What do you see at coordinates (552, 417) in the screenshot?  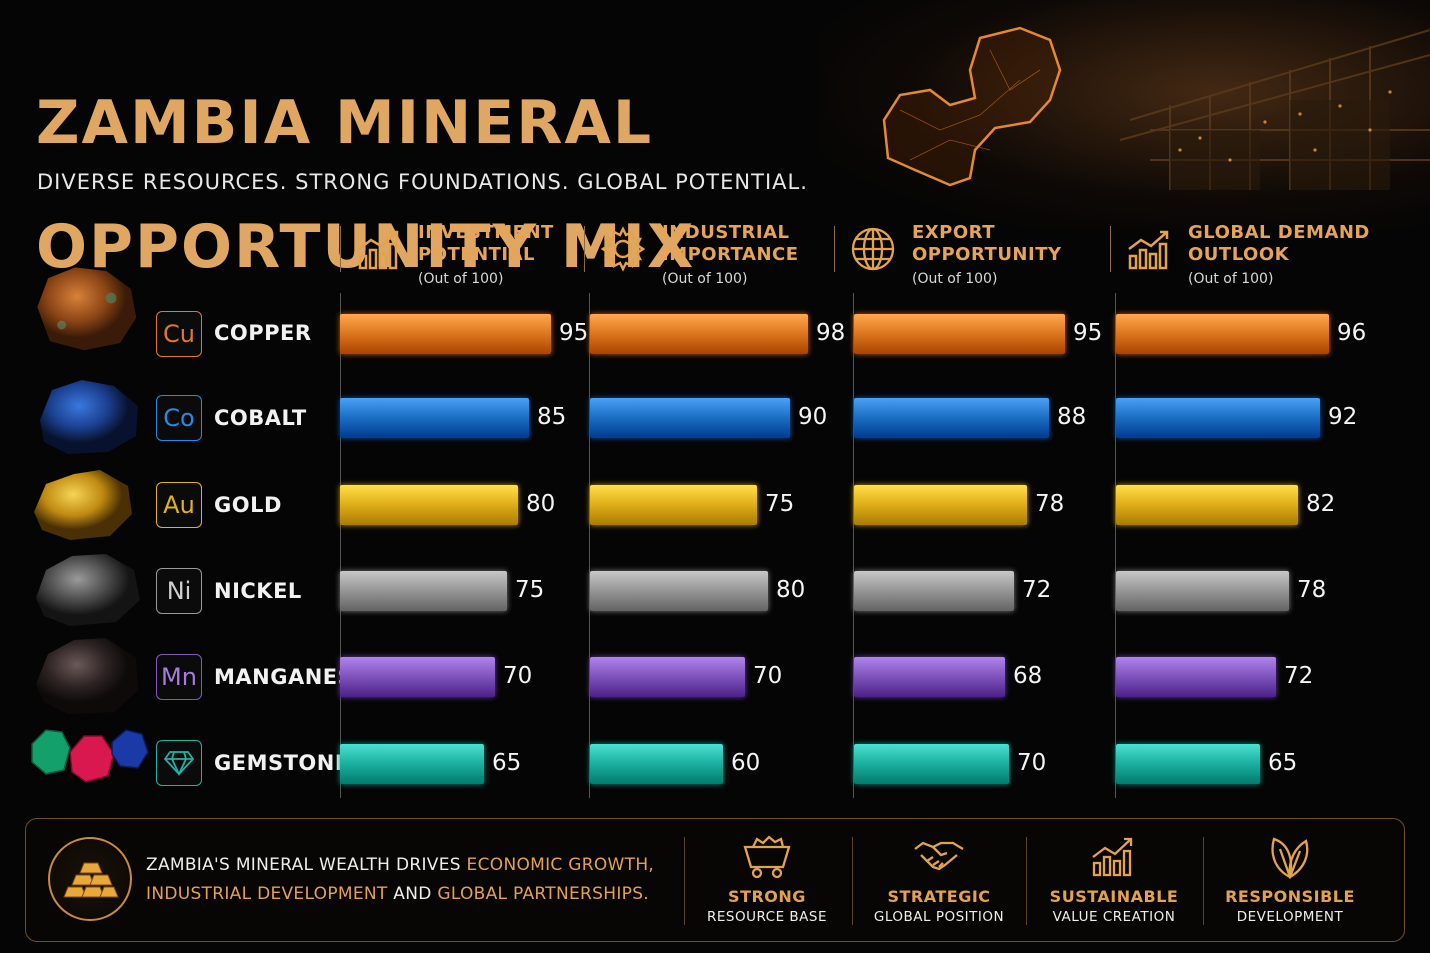 I see `bar-value-label: 85` at bounding box center [552, 417].